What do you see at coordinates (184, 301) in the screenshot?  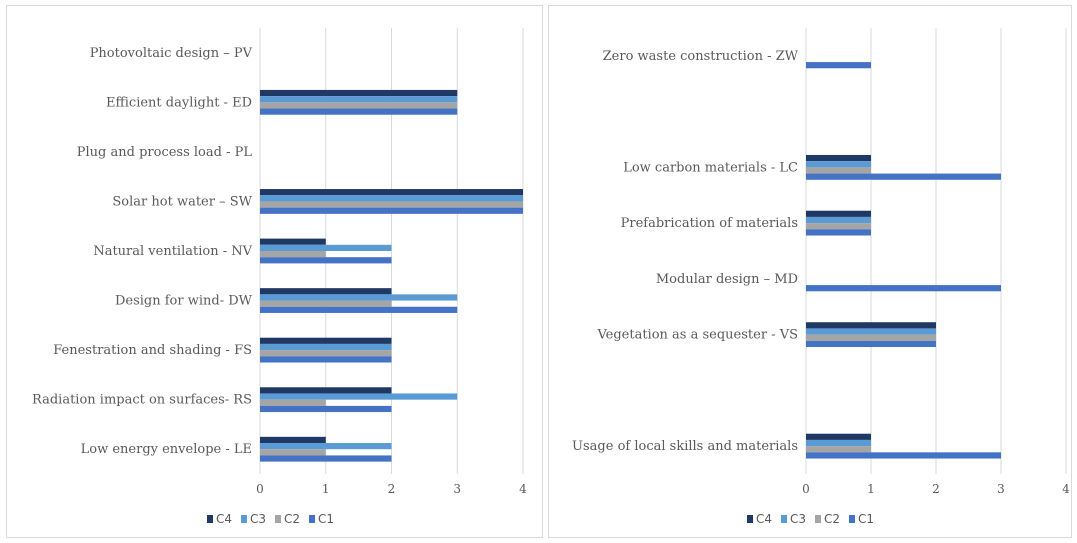 I see `category-label: Design for wind- DW` at bounding box center [184, 301].